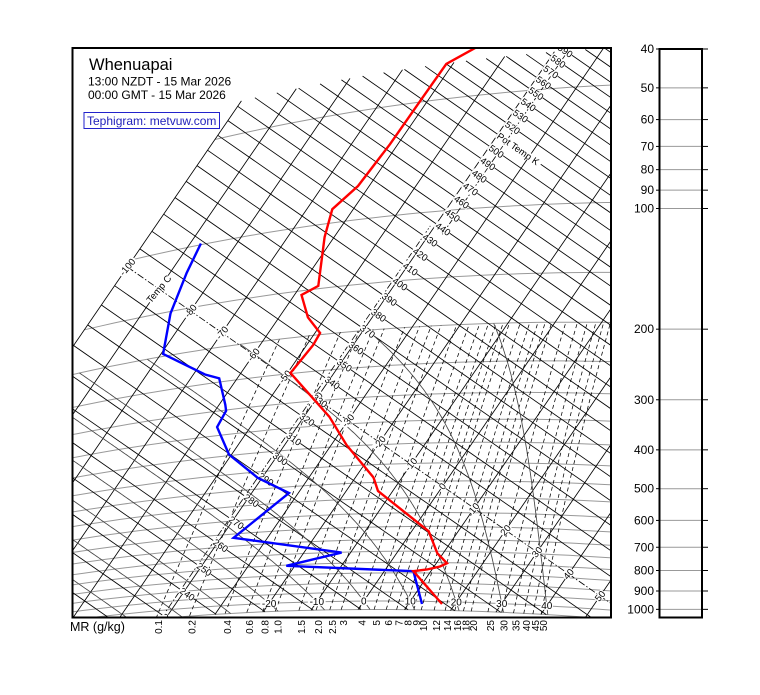  I want to click on svg-text: 500, so click(644, 489).